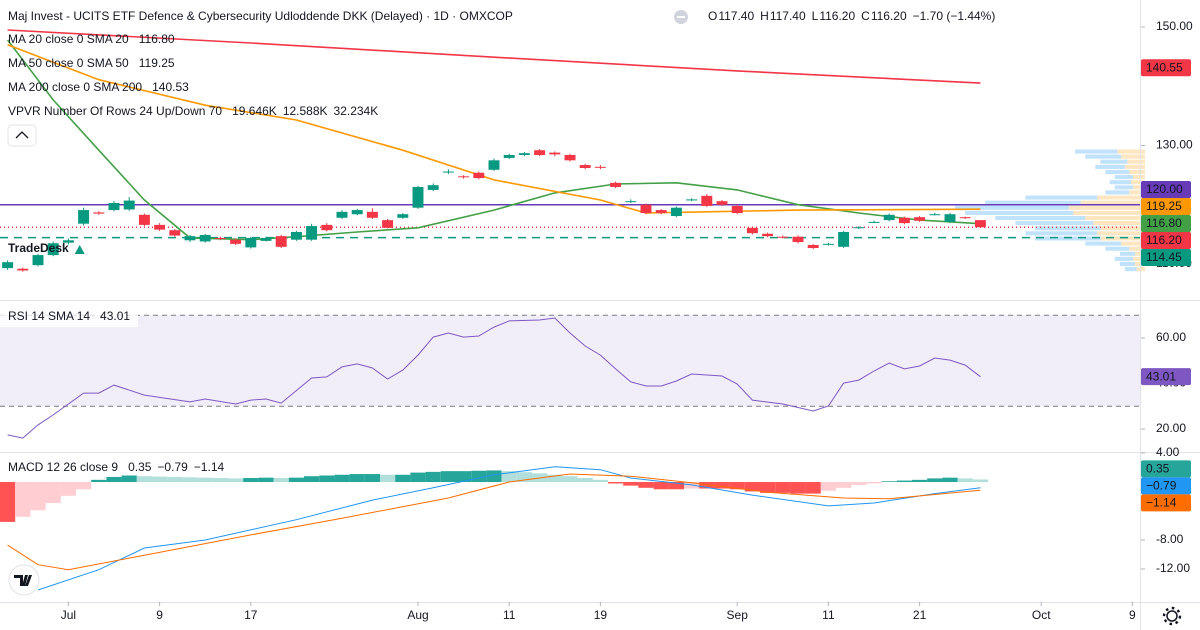 Image resolution: width=1200 pixels, height=630 pixels. I want to click on logo-mark, so click(23, 580).